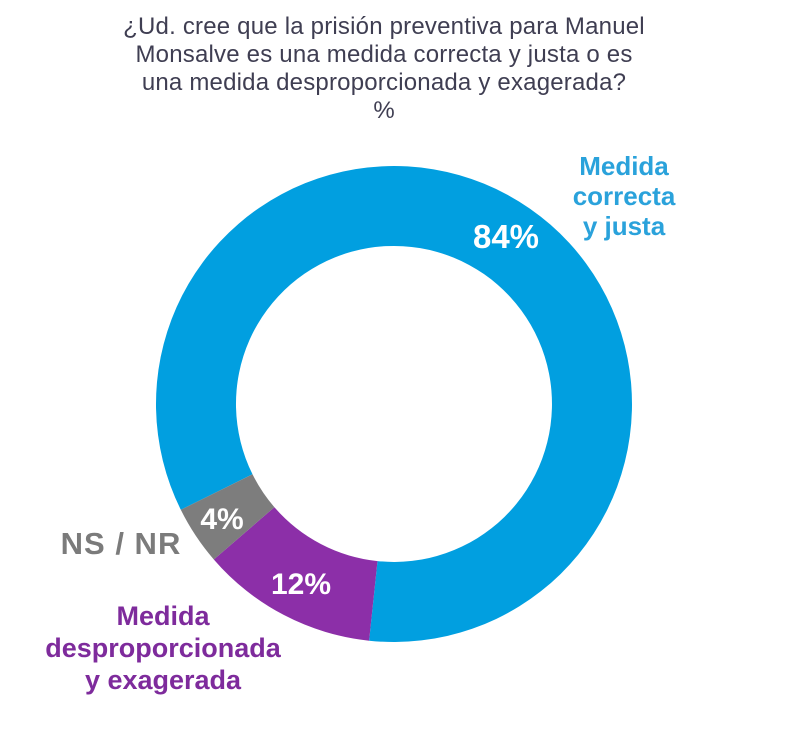 The image size is (790, 748). I want to click on segment-value-ns-nr: 4%, so click(222, 519).